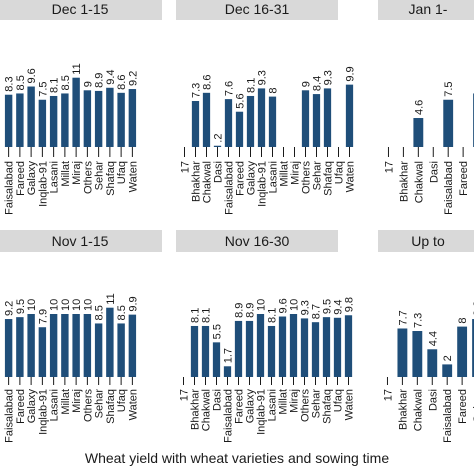 The width and height of the screenshot is (474, 474). I want to click on data-label: 9.8, so click(350, 304).